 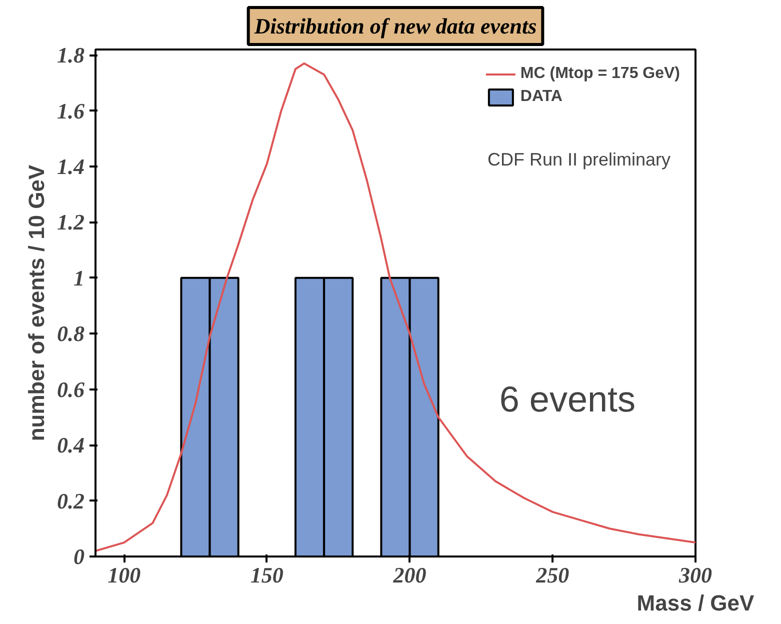 What do you see at coordinates (409, 575) in the screenshot?
I see `x-tick-label: 200` at bounding box center [409, 575].